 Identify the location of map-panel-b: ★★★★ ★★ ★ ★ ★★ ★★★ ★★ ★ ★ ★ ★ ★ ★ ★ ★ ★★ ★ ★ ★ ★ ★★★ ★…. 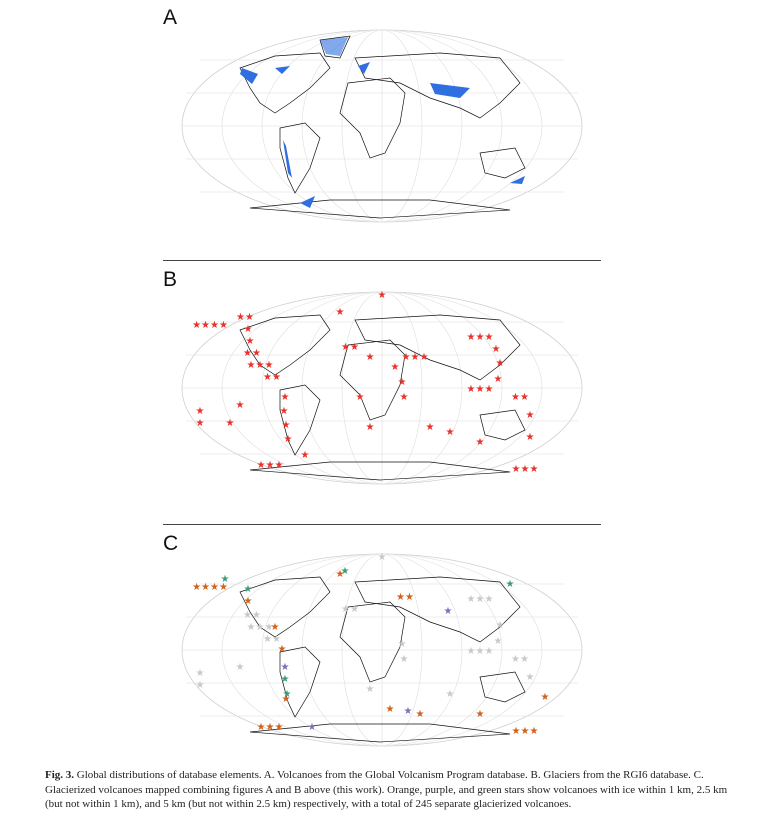
(382, 388).